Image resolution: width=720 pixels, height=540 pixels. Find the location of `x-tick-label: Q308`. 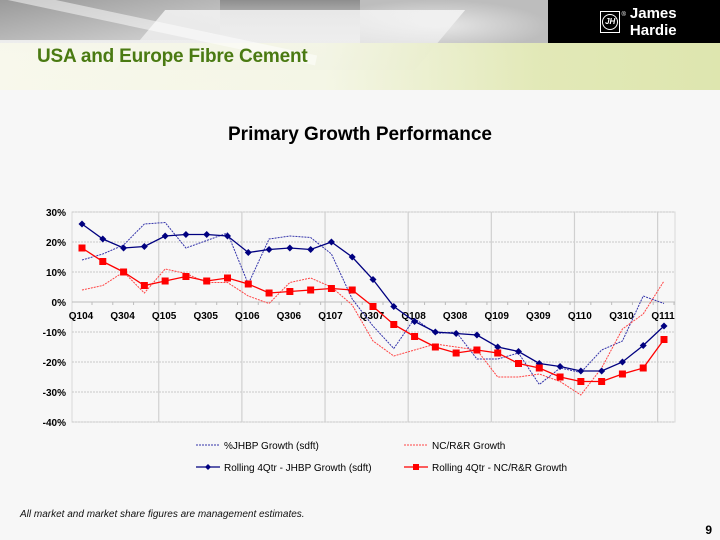

x-tick-label: Q308 is located at coordinates (455, 316).